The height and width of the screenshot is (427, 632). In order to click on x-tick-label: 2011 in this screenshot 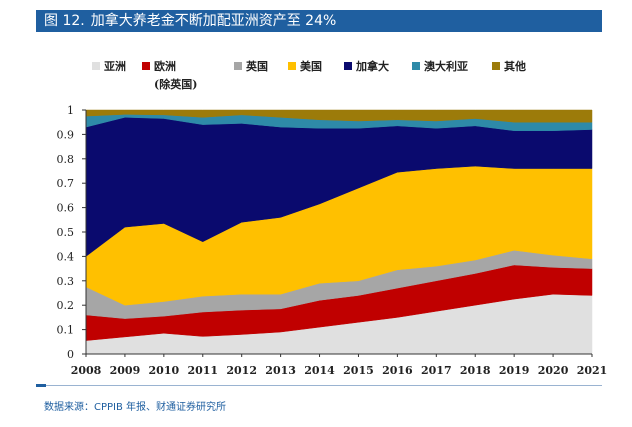, I will do `click(202, 370)`.